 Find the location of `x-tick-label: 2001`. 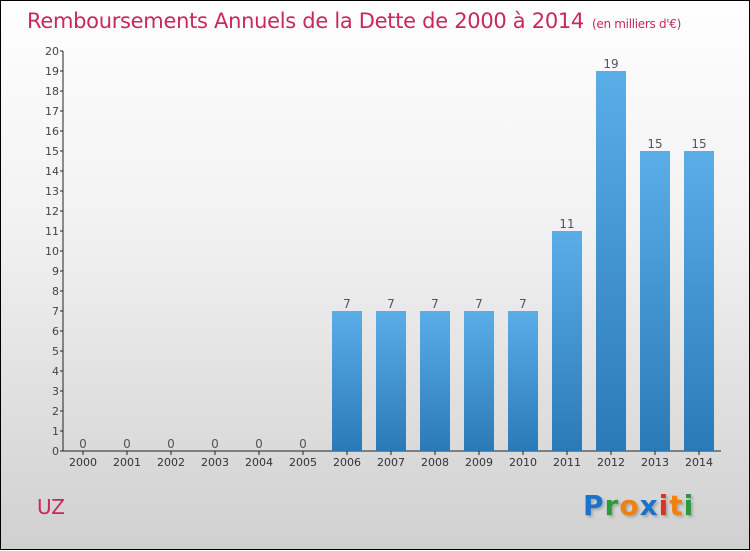

x-tick-label: 2001 is located at coordinates (127, 462).